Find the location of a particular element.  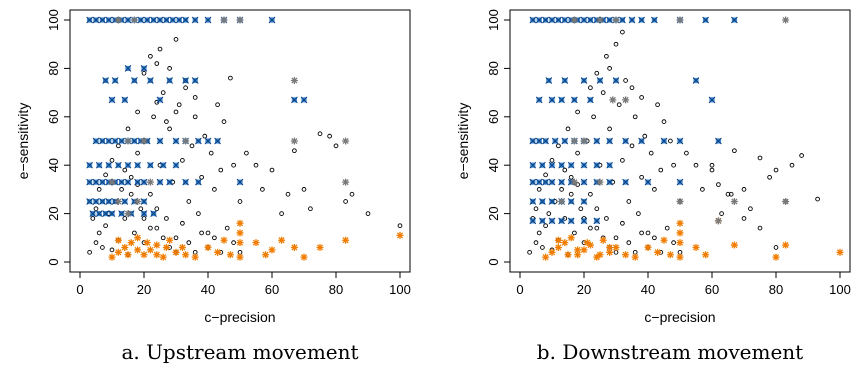

x-axis-label: c−precision is located at coordinates (679, 317).